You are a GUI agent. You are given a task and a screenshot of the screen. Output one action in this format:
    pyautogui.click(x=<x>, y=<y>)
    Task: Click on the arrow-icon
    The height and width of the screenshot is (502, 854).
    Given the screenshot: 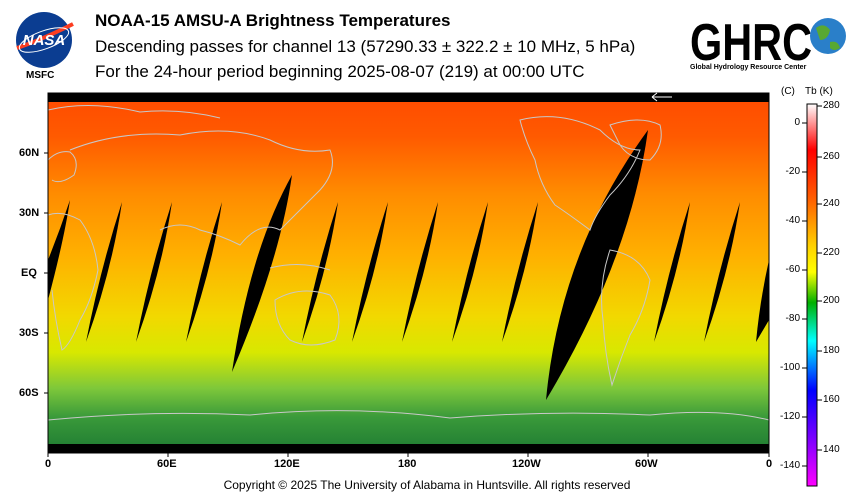 What is the action you would take?
    pyautogui.click(x=661, y=97)
    